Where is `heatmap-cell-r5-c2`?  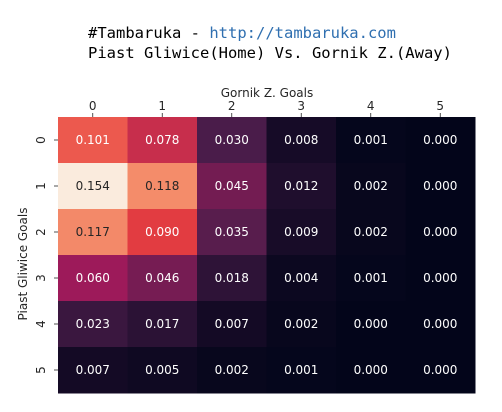
heatmap-cell-r5-c2 is located at coordinates (232, 370).